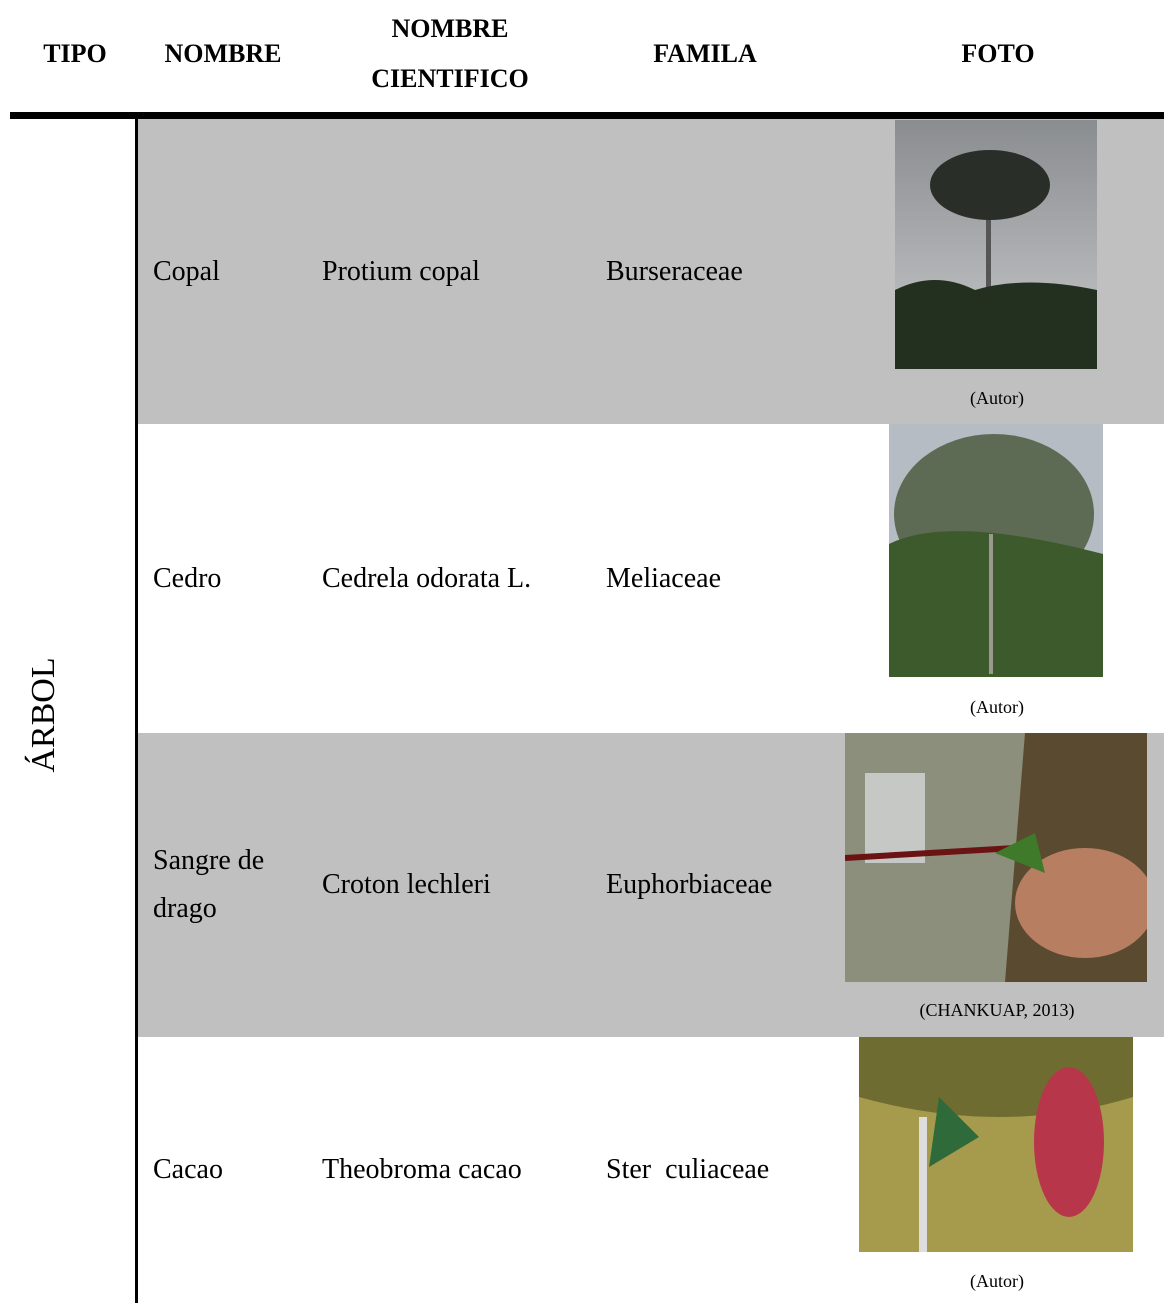  I want to click on header: TIPO, so click(75, 53).